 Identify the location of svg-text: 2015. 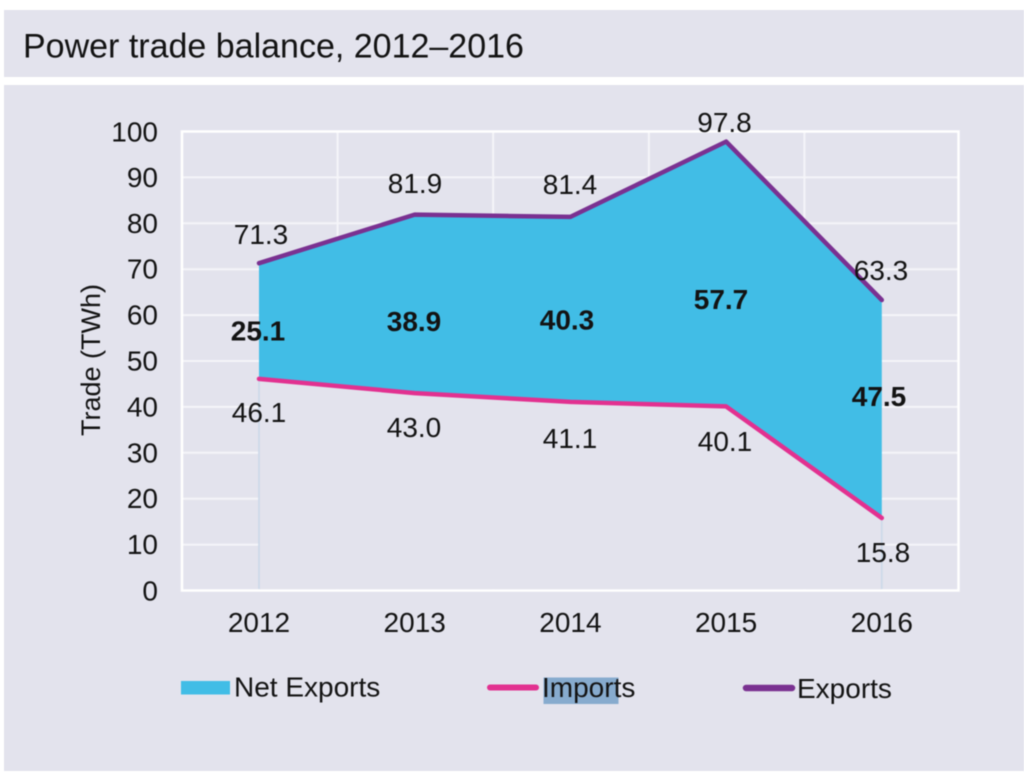
(726, 622).